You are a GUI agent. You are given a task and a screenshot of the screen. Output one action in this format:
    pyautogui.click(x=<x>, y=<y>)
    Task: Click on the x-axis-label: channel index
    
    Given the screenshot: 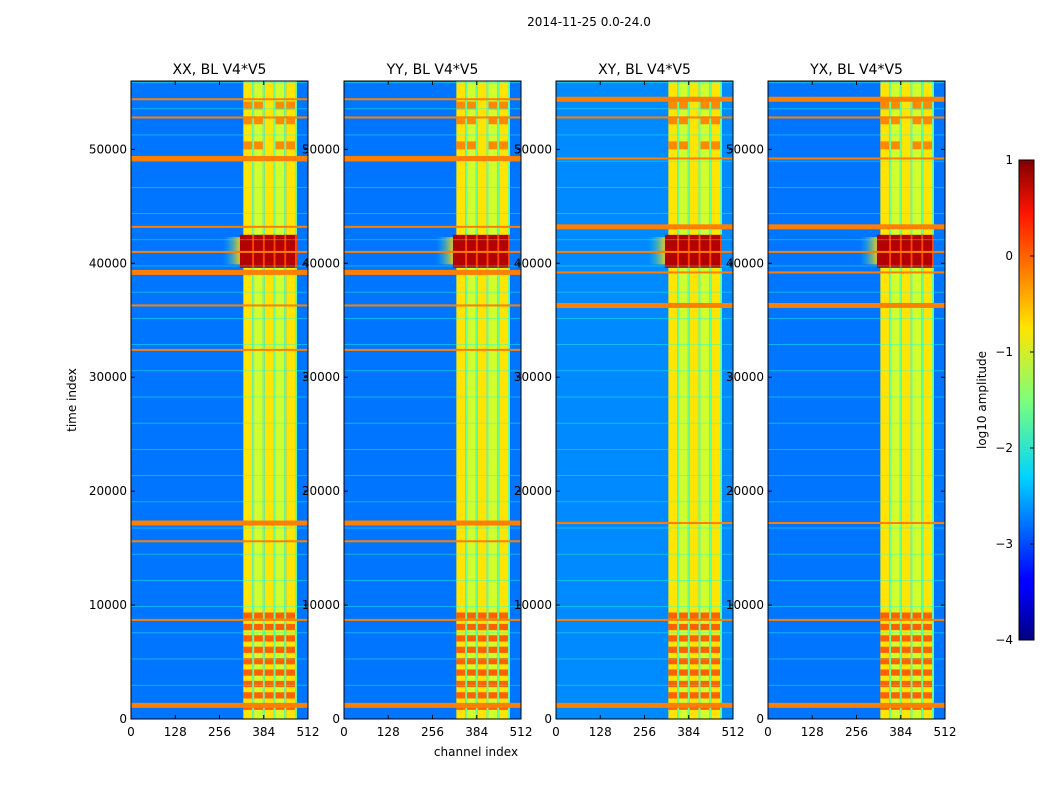 What is the action you would take?
    pyautogui.click(x=476, y=752)
    